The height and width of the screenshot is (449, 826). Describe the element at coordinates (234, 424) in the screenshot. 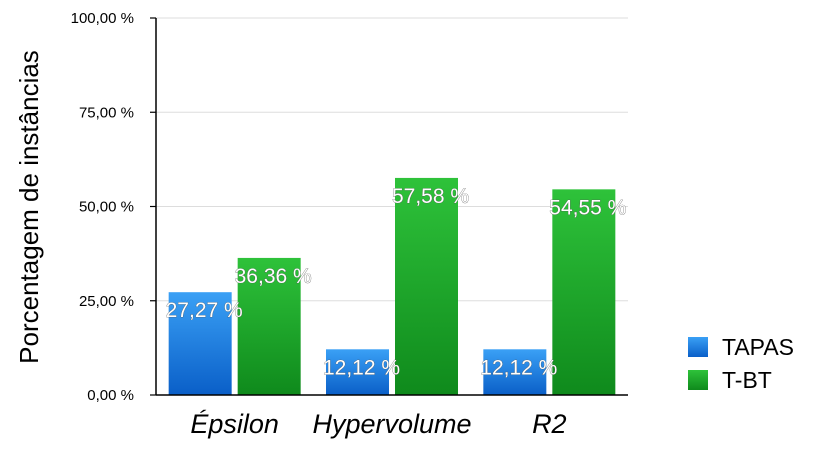

I see `x-category-label: Épsilon` at that location.